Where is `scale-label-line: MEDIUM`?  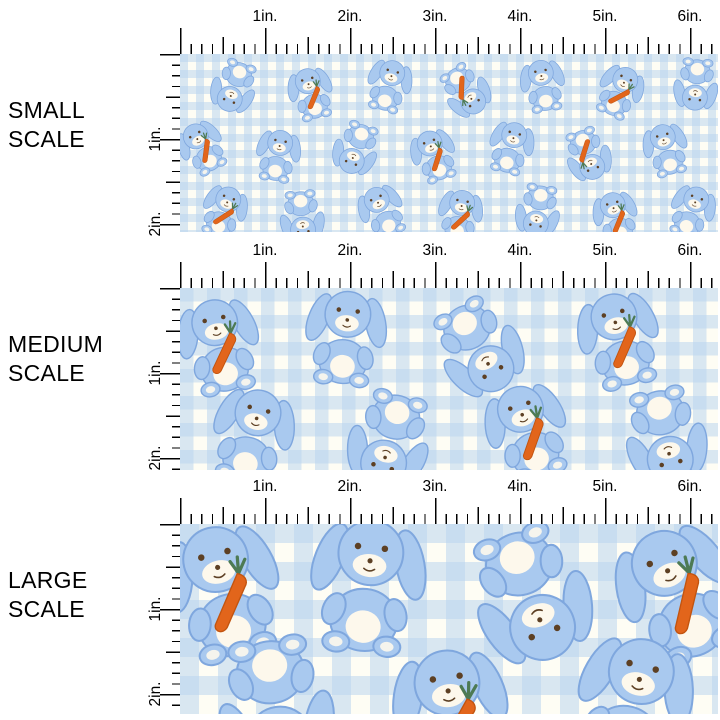 scale-label-line: MEDIUM is located at coordinates (56, 344).